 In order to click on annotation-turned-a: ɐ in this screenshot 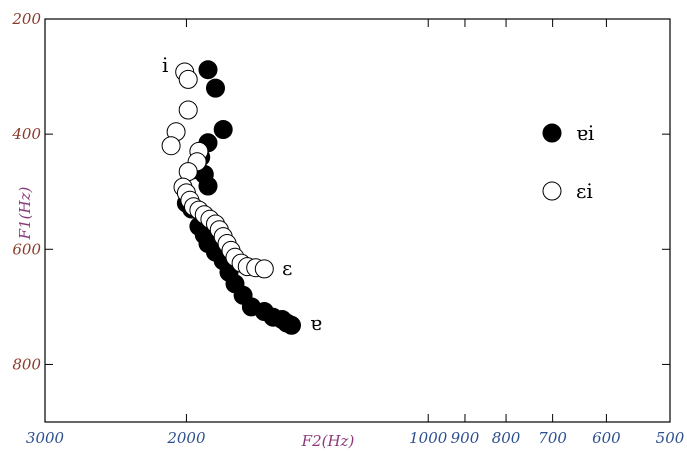, I will do `click(316, 323)`.